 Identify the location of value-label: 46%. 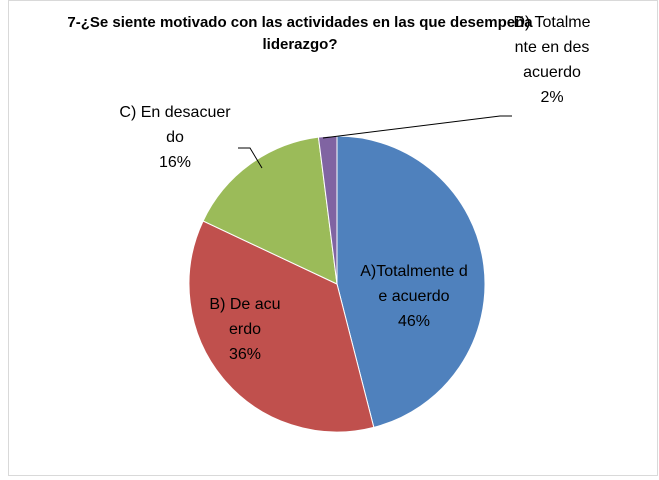
(414, 321).